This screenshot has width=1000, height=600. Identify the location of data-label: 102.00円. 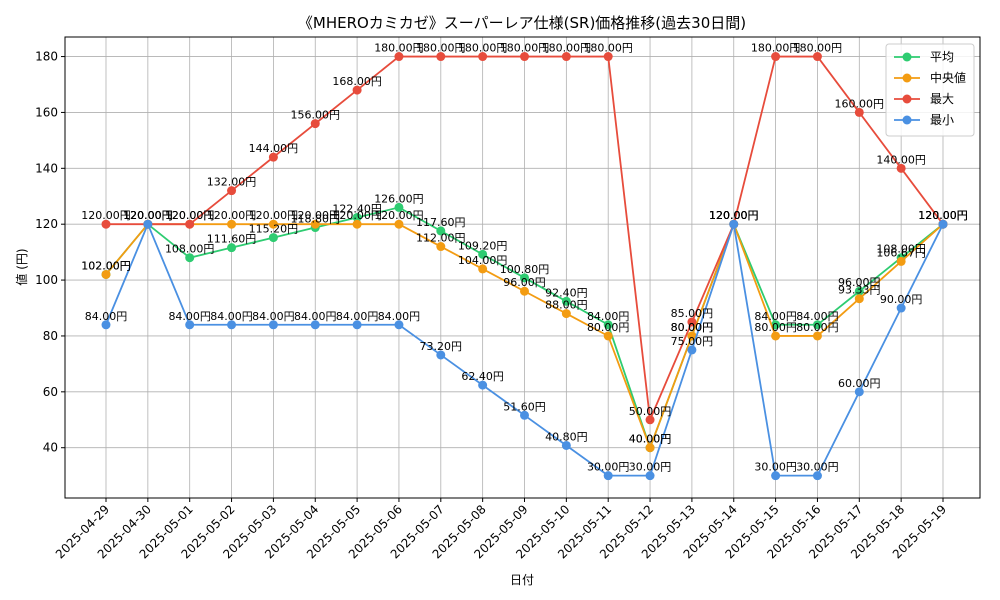
(106, 265).